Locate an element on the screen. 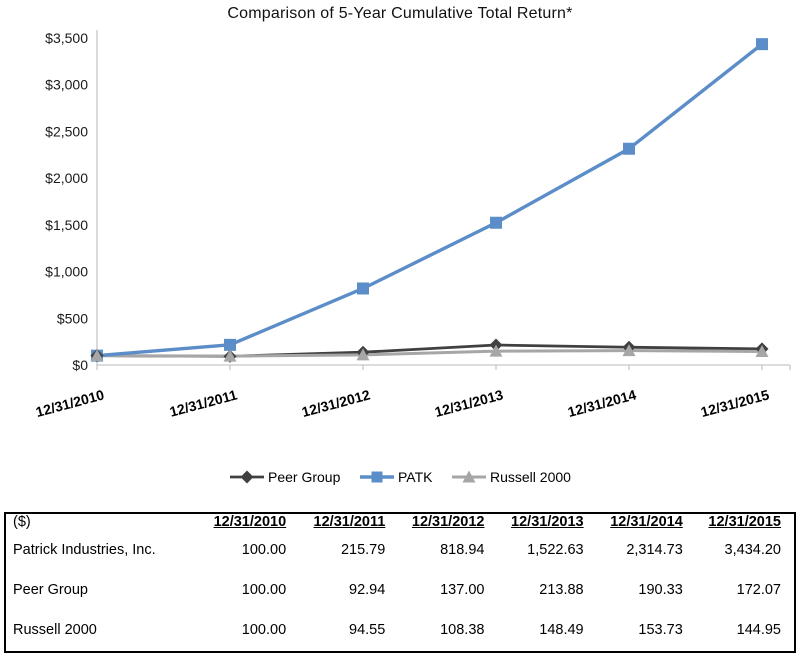 The width and height of the screenshot is (800, 657). table-header-cell: 12/31/2012 is located at coordinates (448, 522).